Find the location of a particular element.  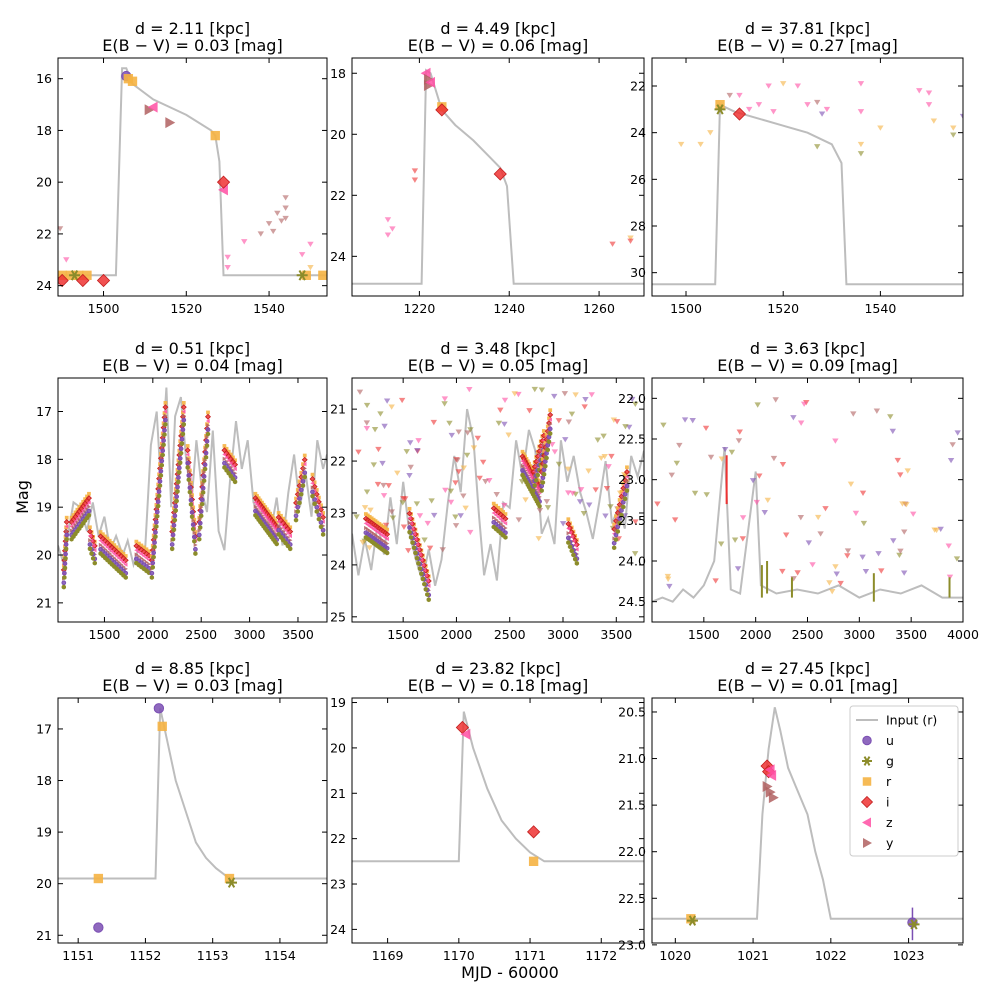

legend-label: Input (r) is located at coordinates (911, 720).